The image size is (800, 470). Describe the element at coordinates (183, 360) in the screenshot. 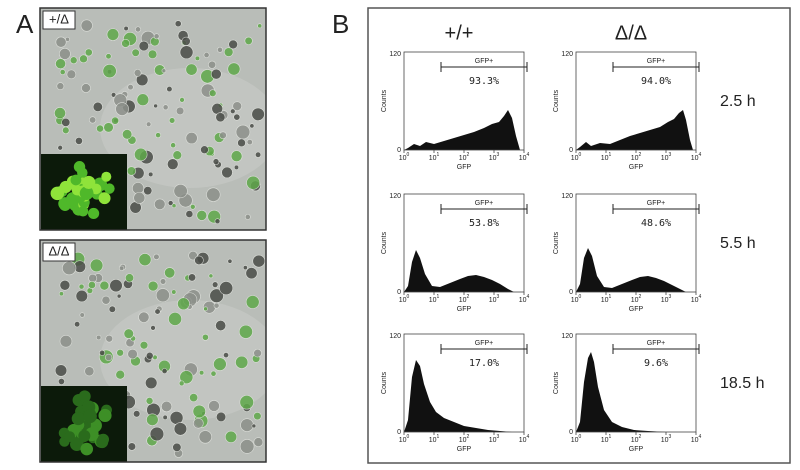

I see `shade` at that location.